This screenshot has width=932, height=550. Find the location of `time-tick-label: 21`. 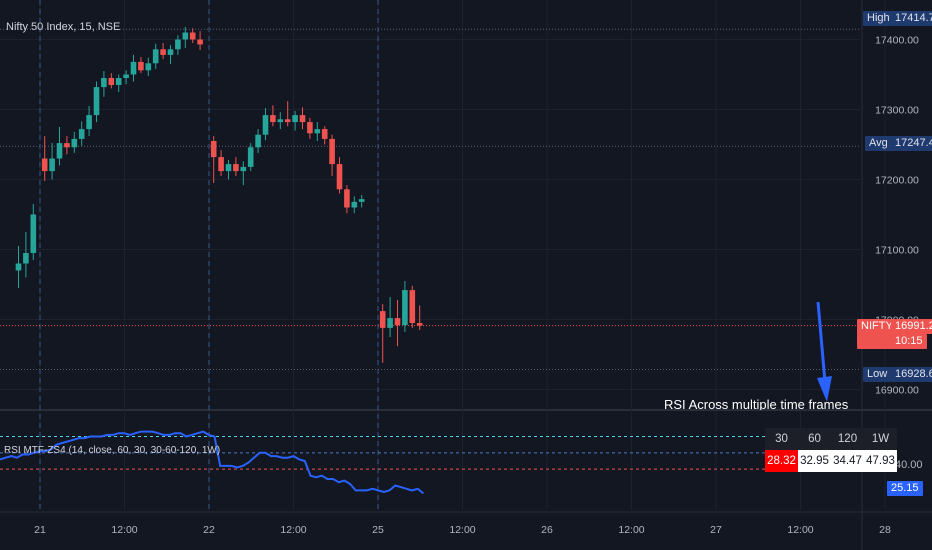

time-tick-label: 21 is located at coordinates (40, 530).